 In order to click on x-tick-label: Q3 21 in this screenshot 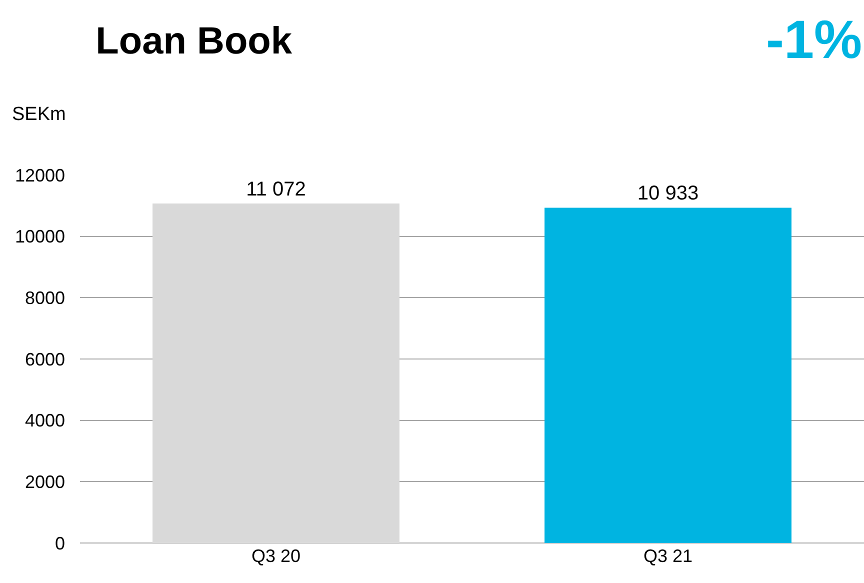, I will do `click(668, 556)`.